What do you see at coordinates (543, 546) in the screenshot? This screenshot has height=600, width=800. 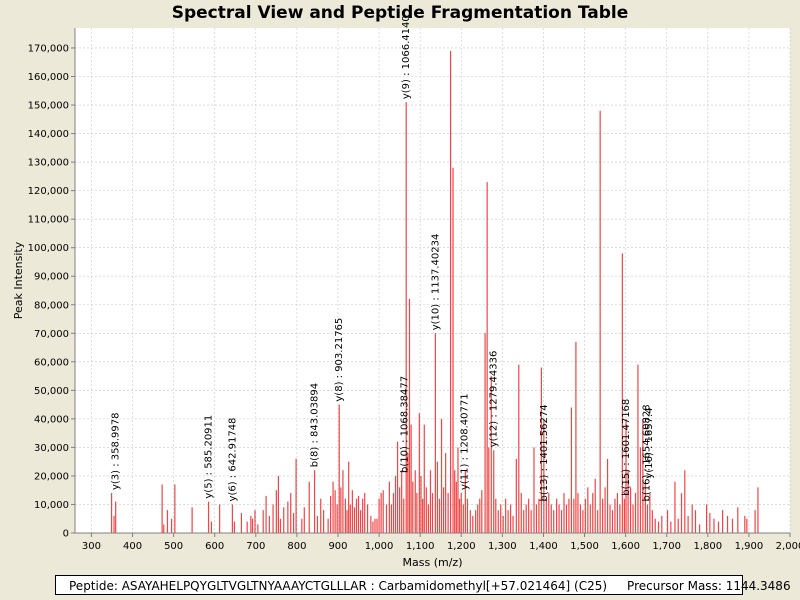 I see `x-tick-label: 1,400` at bounding box center [543, 546].